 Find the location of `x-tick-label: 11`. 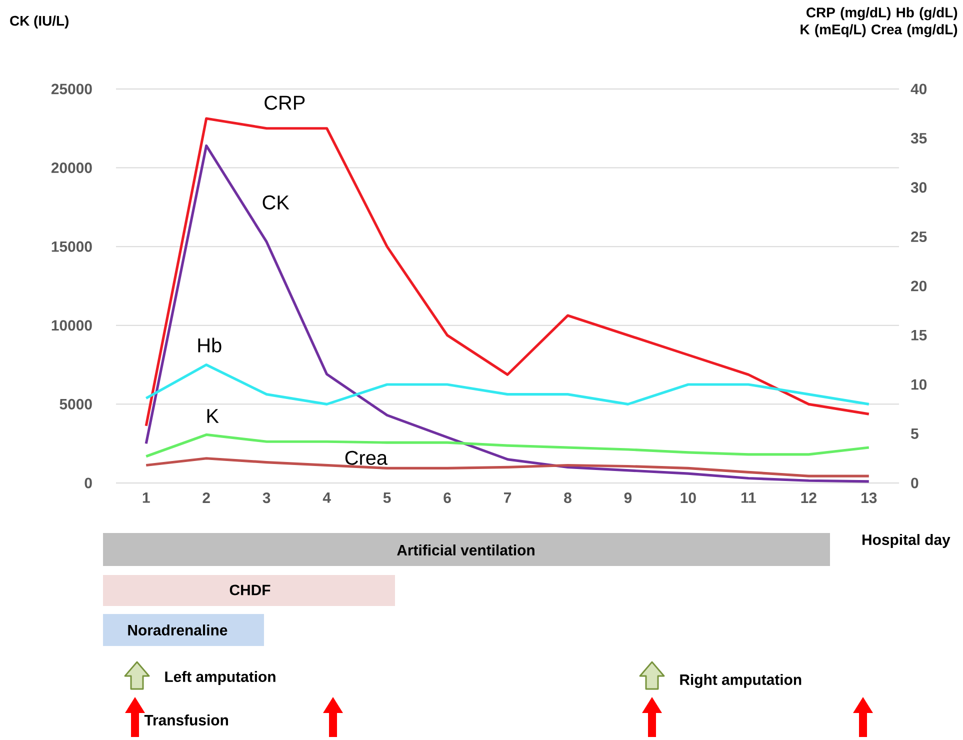

x-tick-label: 11 is located at coordinates (748, 497).